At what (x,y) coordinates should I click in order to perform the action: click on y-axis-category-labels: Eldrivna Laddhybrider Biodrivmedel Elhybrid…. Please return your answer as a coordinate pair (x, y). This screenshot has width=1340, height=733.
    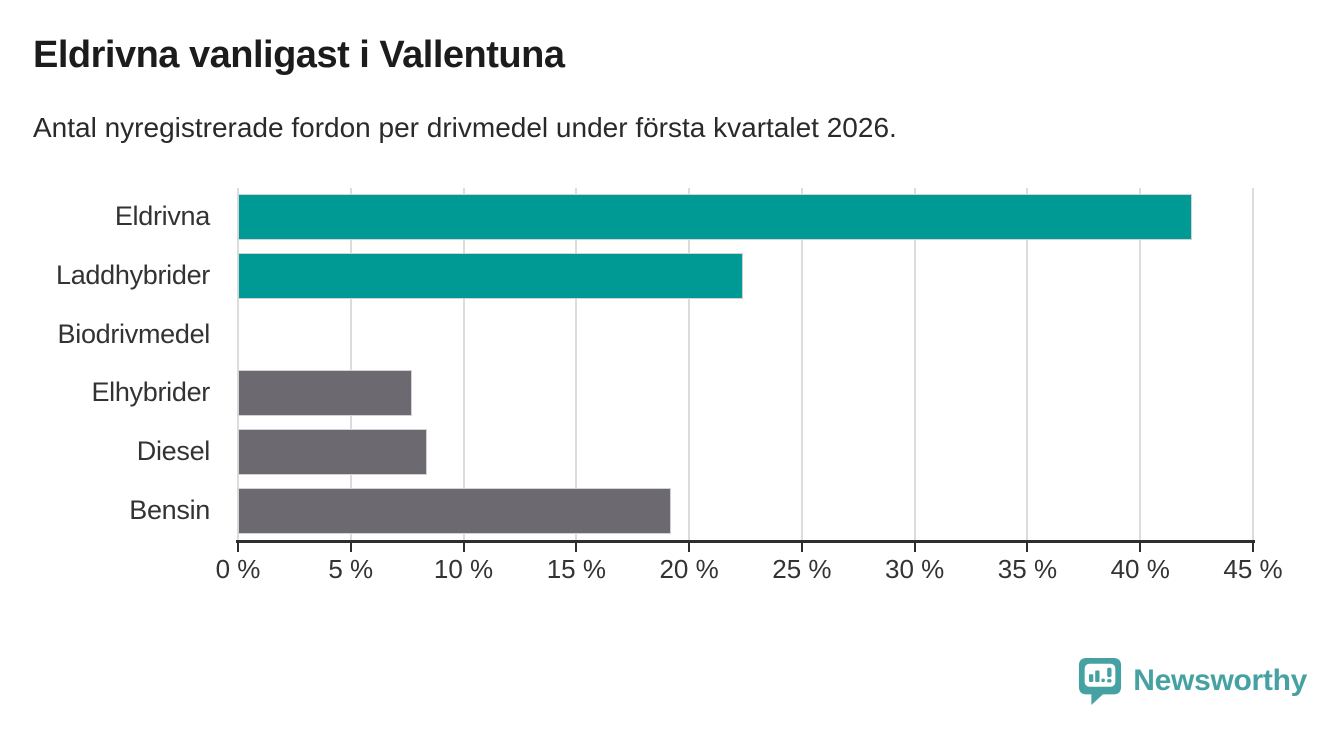
    Looking at the image, I should click on (112, 364).